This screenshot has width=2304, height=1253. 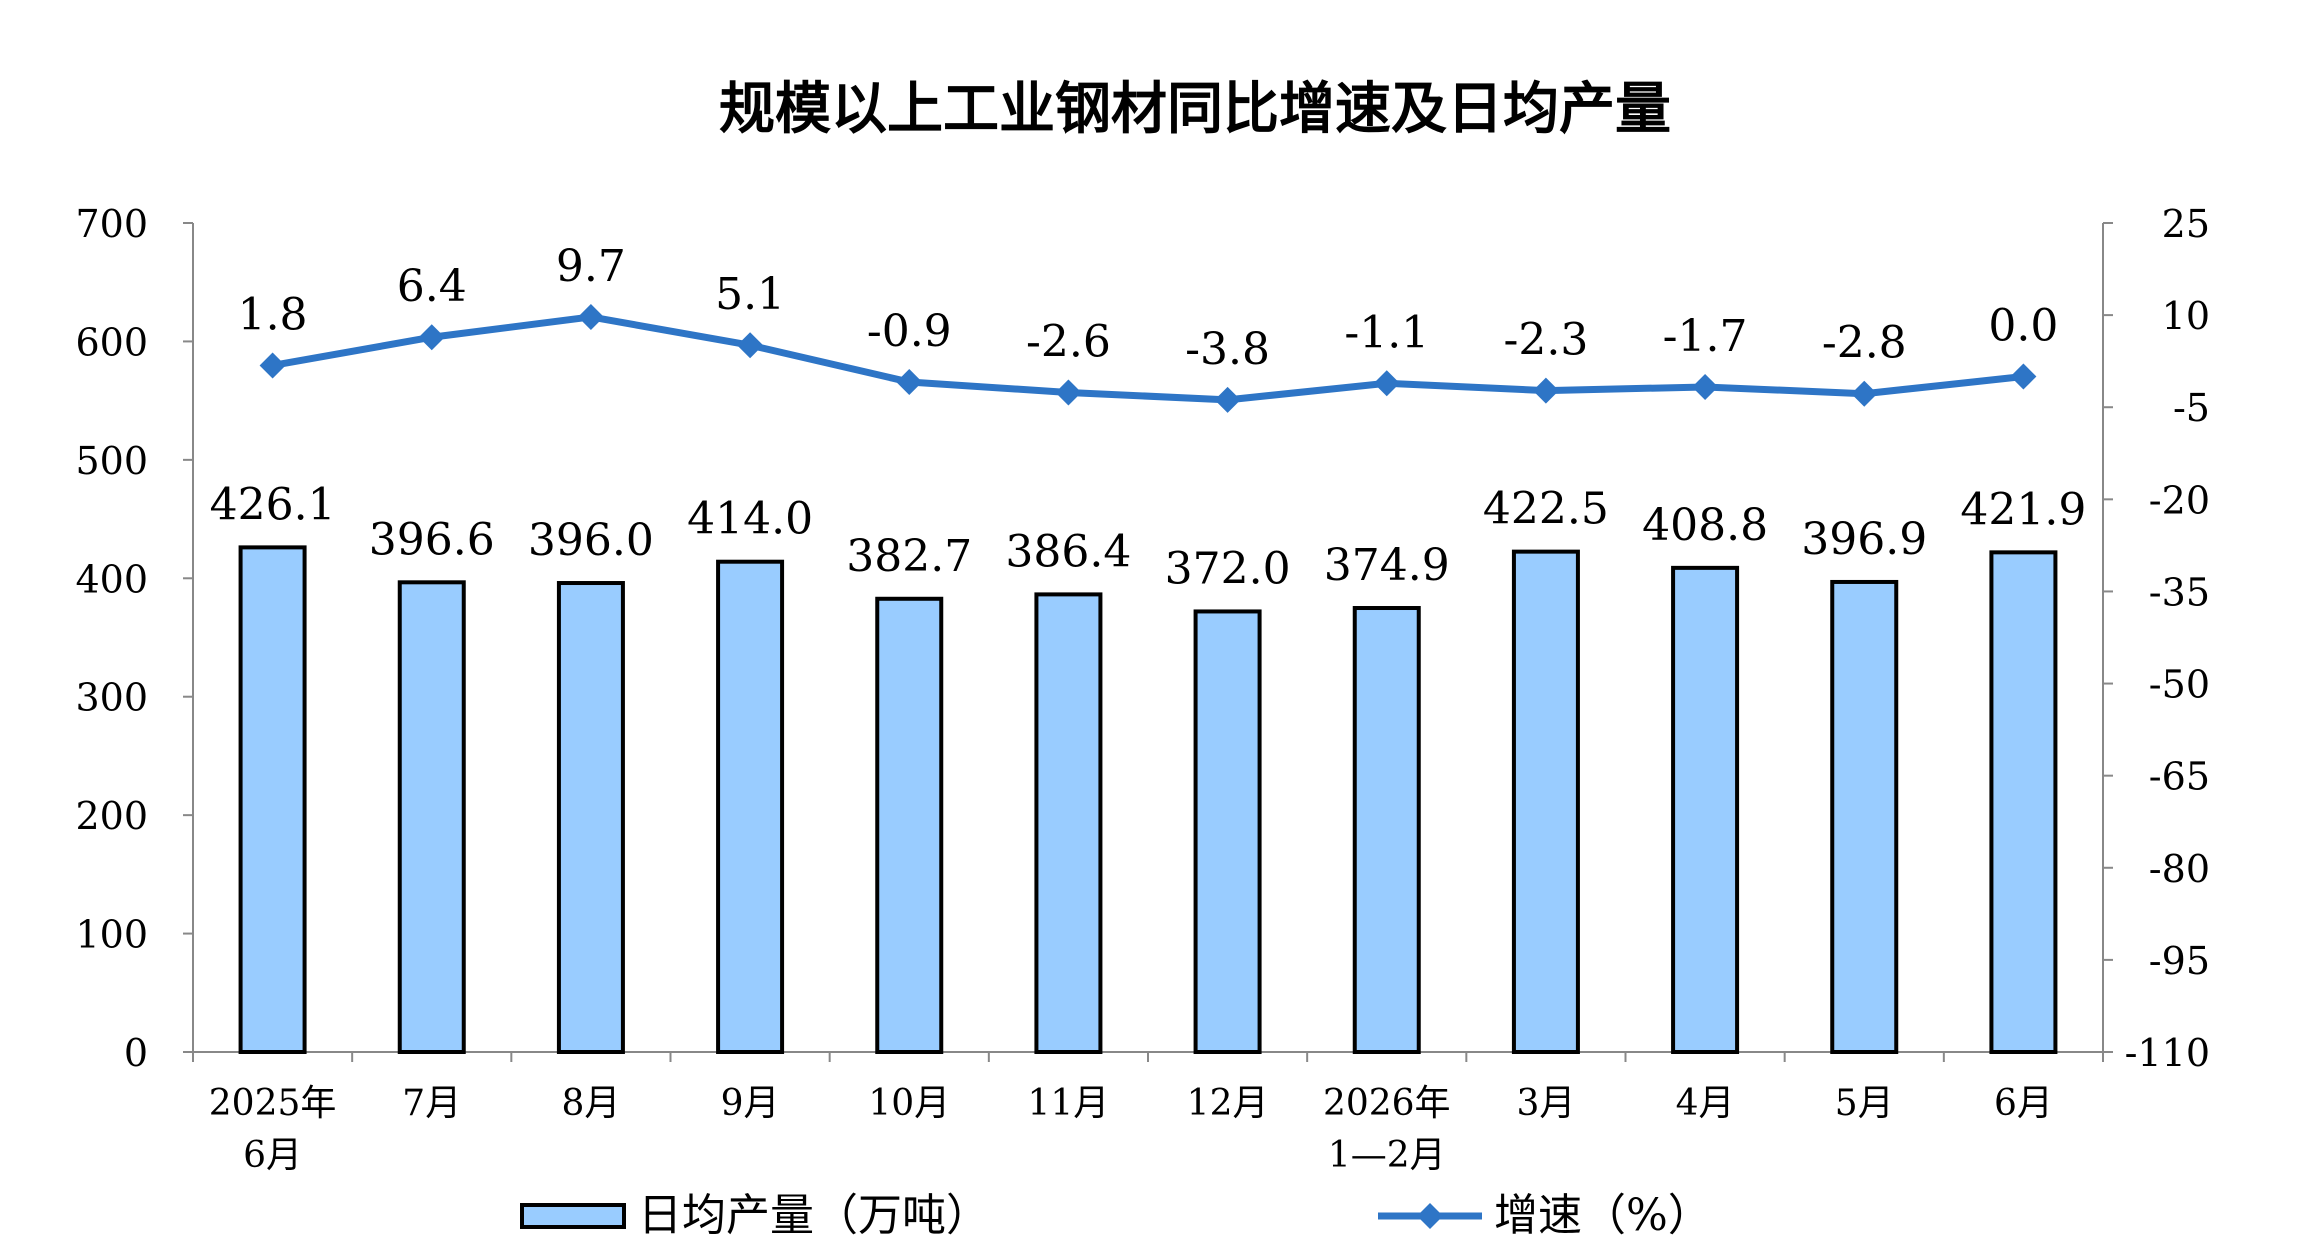 I want to click on y-right-tick-label: -110, so click(x=2167, y=1053).